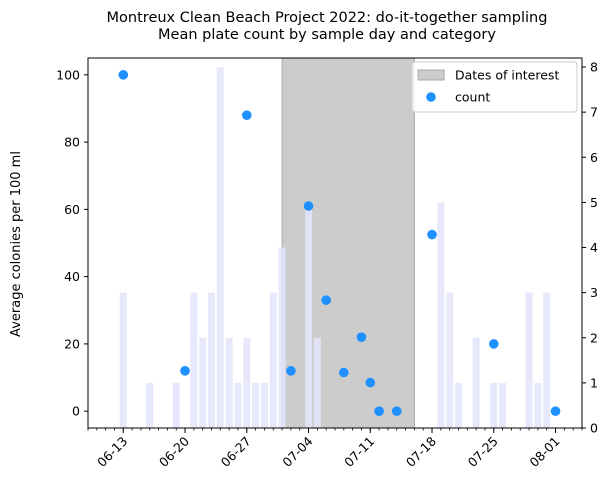 The image size is (612, 496). Describe the element at coordinates (594, 202) in the screenshot. I see `y2-tick-label: 5` at that location.